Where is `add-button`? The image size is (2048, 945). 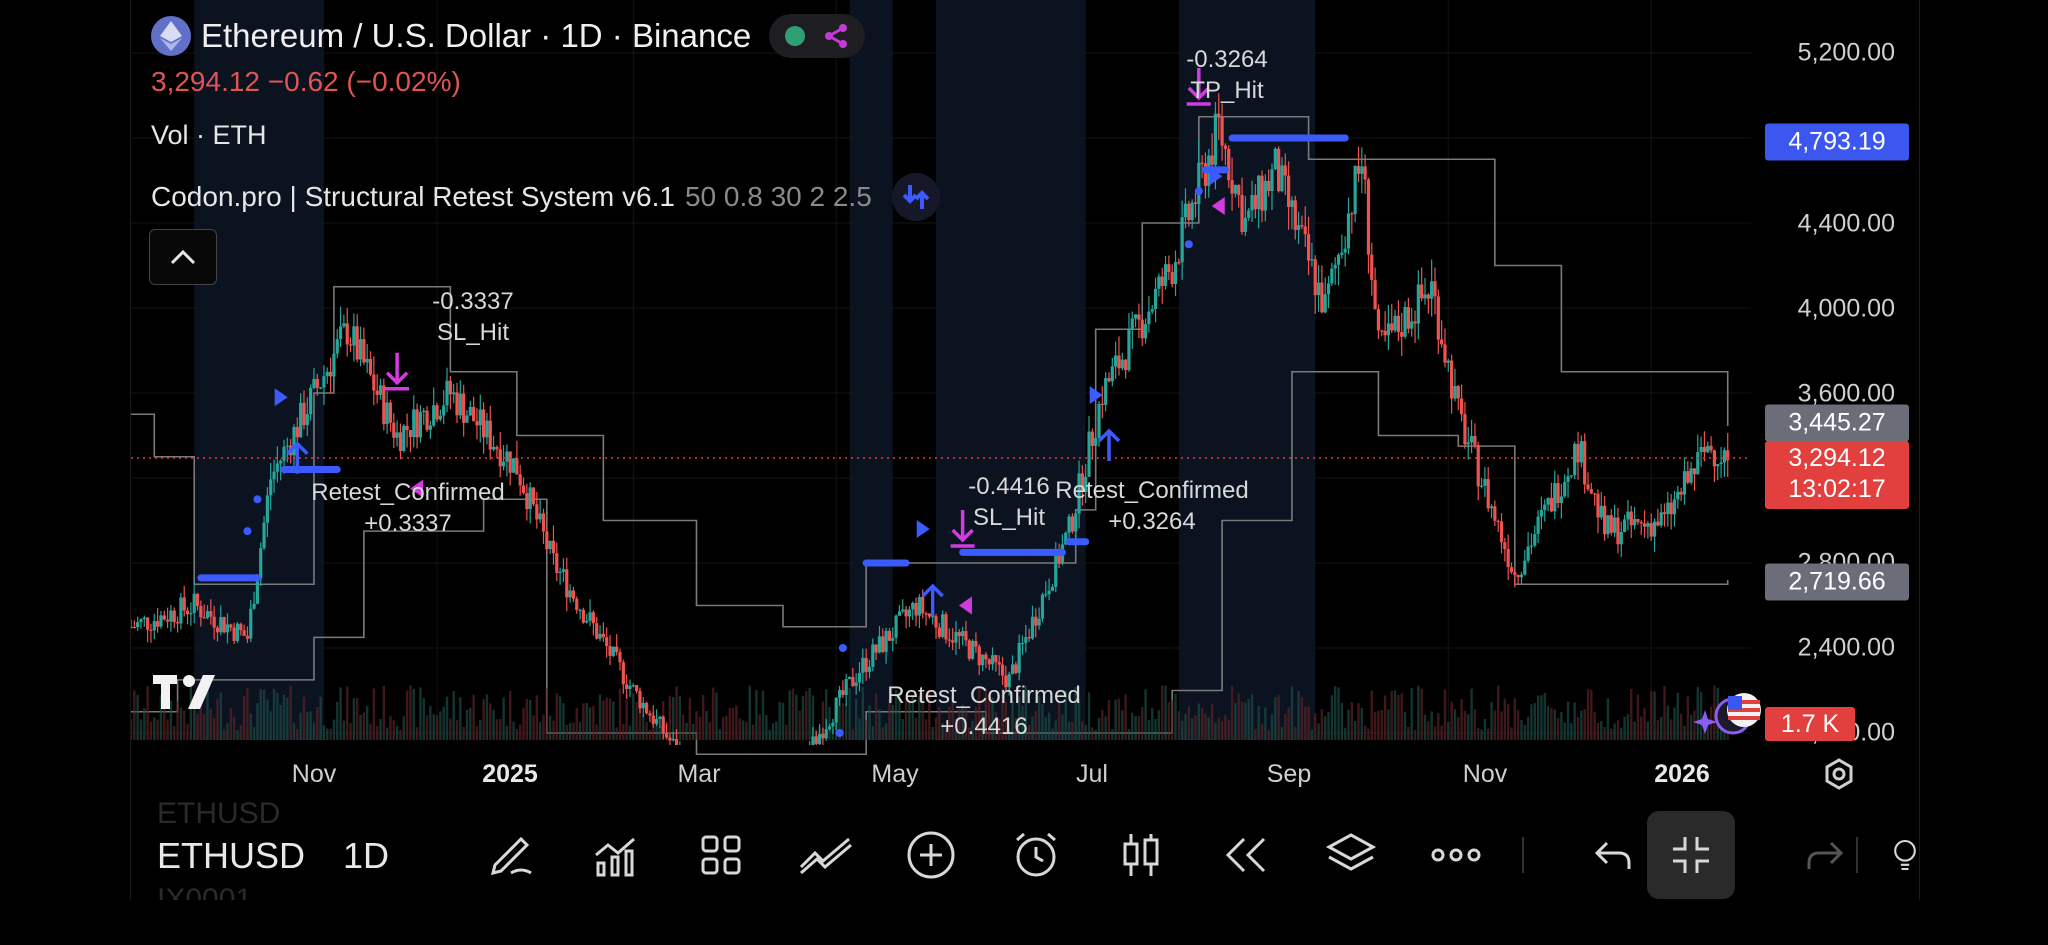
add-button is located at coordinates (931, 855).